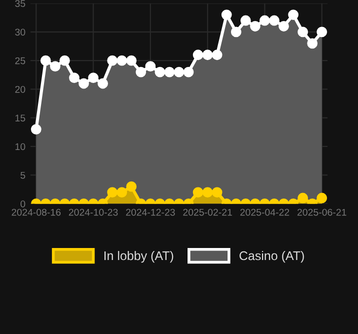  I want to click on x-tick-label: 2025-02-21, so click(207, 212).